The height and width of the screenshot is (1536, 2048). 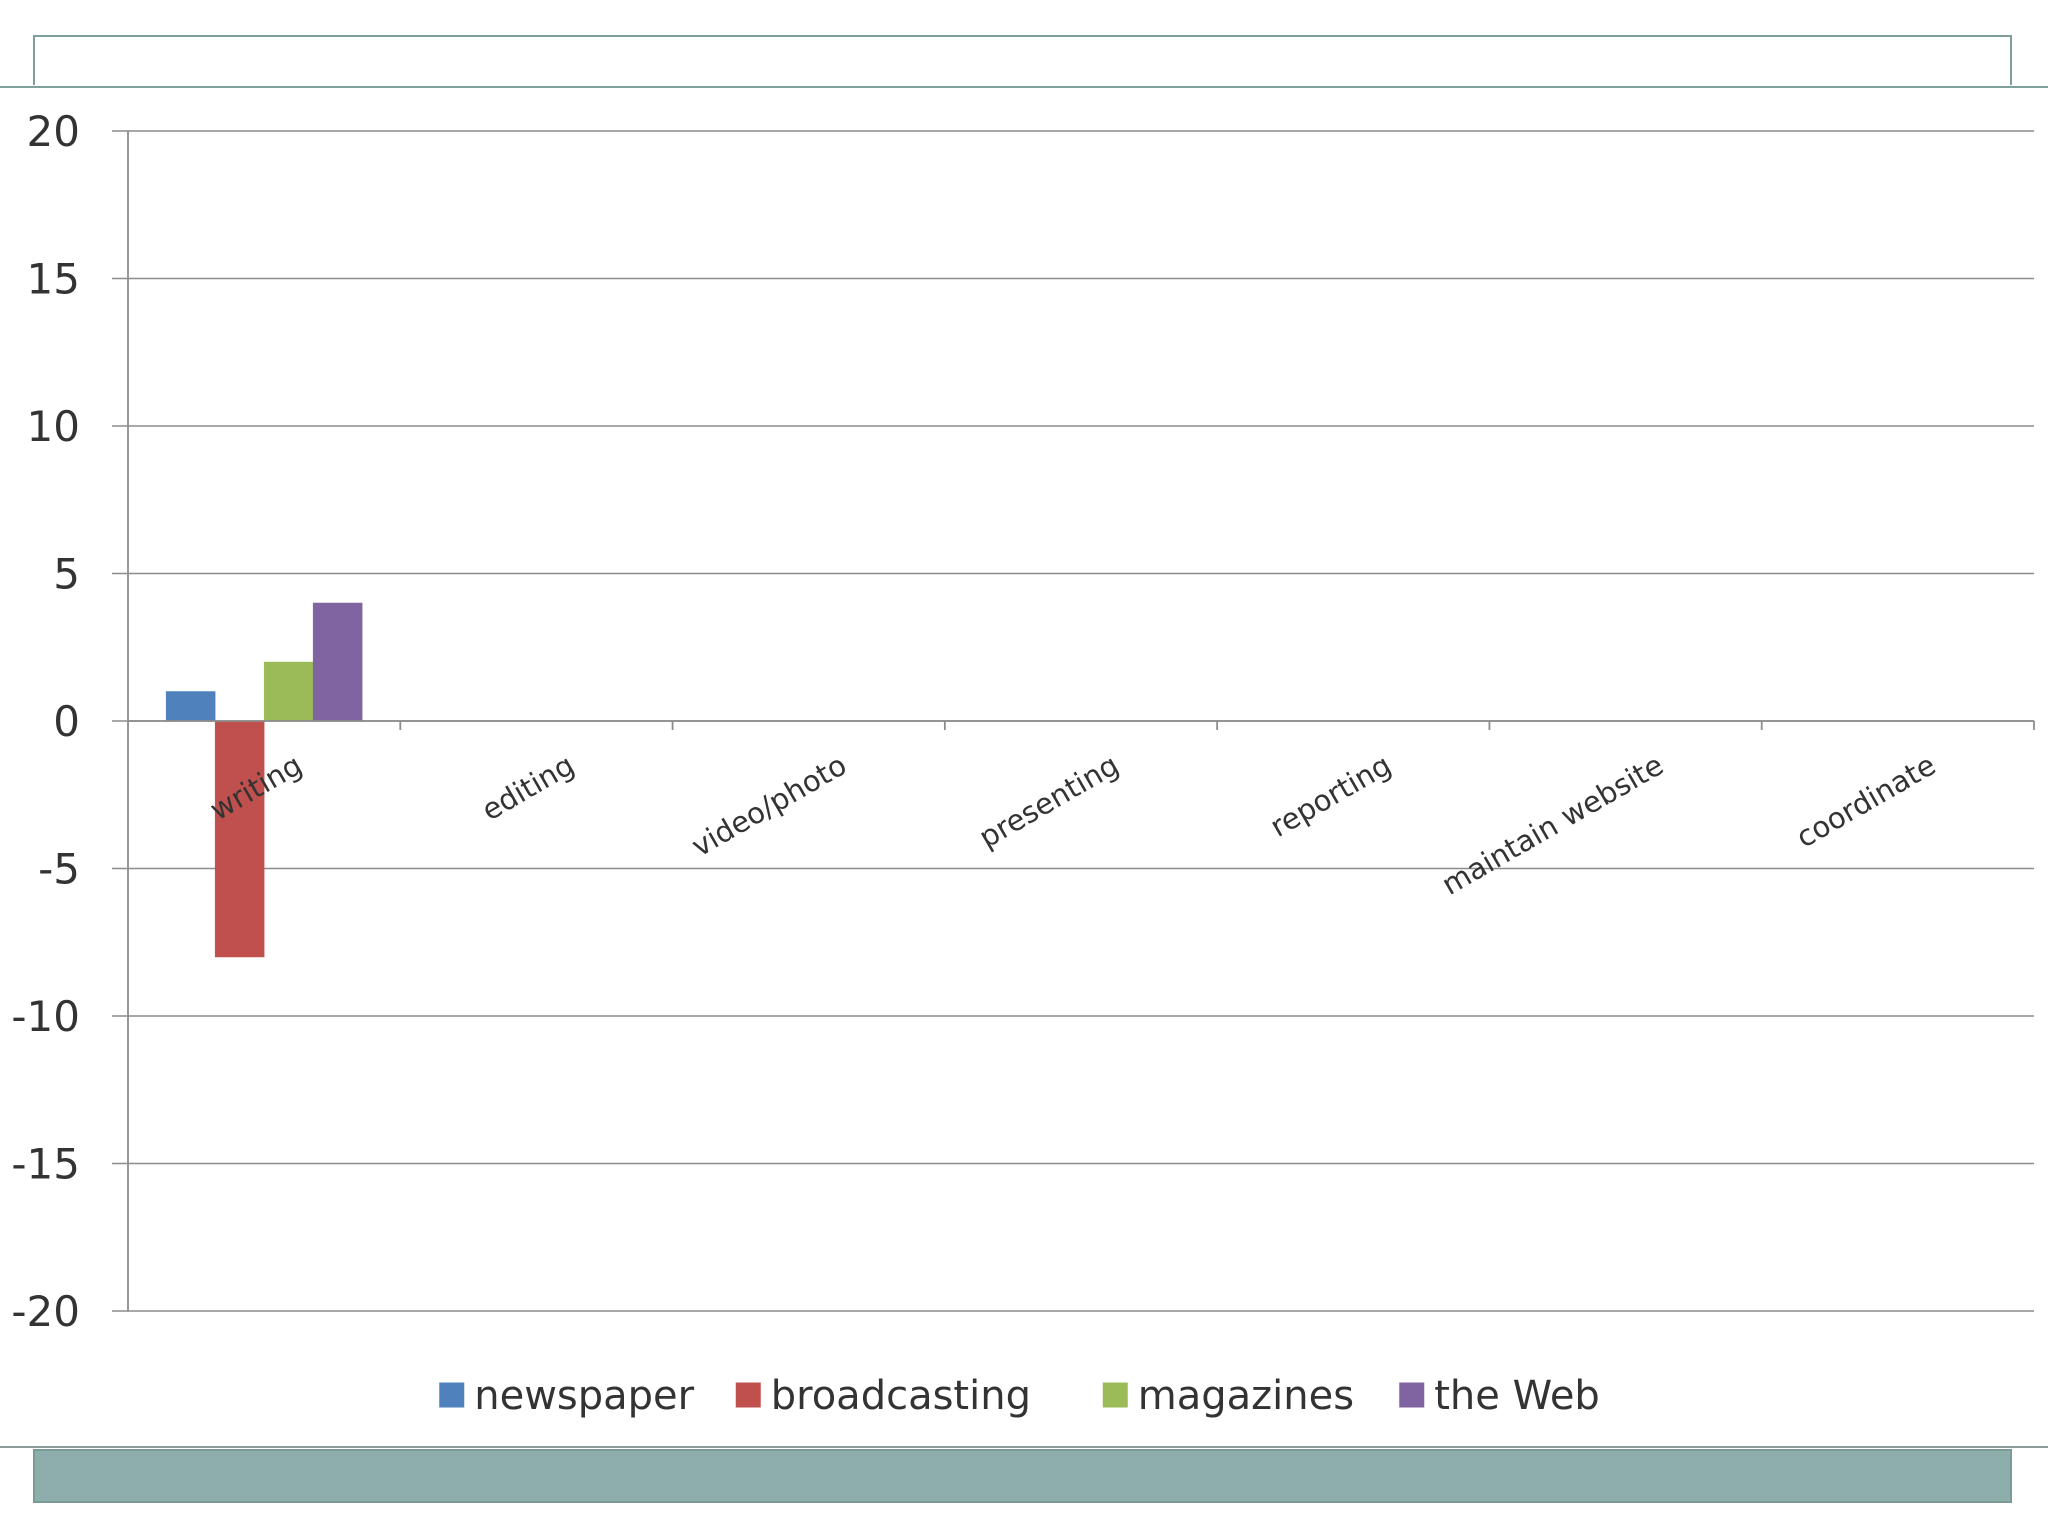 I want to click on y-tick-label: -10, so click(x=45, y=1016).